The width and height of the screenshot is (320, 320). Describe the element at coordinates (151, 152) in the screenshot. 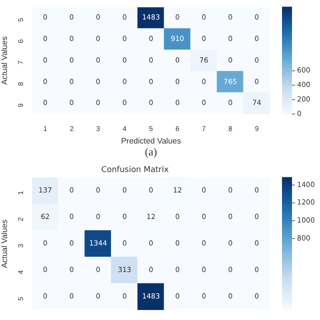

I see `text: (a)` at that location.